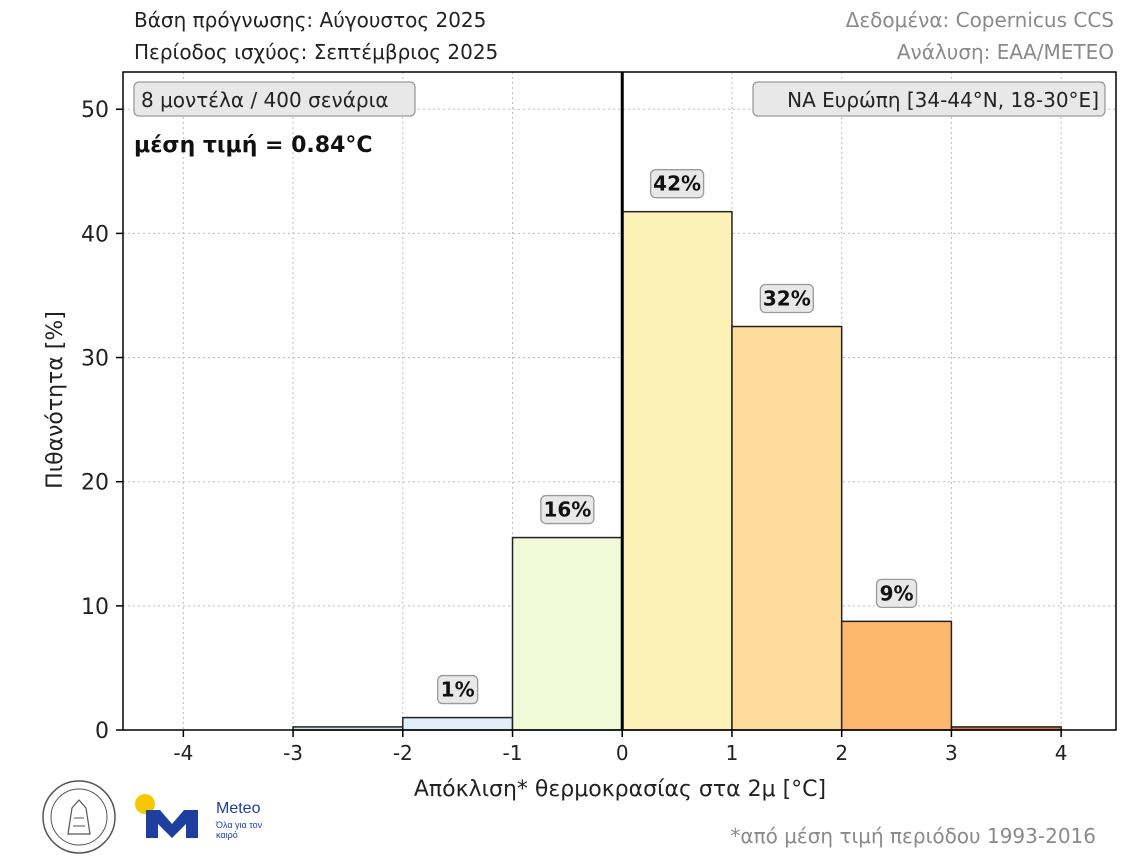 The image size is (1122, 862). I want to click on analysis-credit-text: Ανάλυση: ΕΑΑ/METEO, so click(1005, 52).